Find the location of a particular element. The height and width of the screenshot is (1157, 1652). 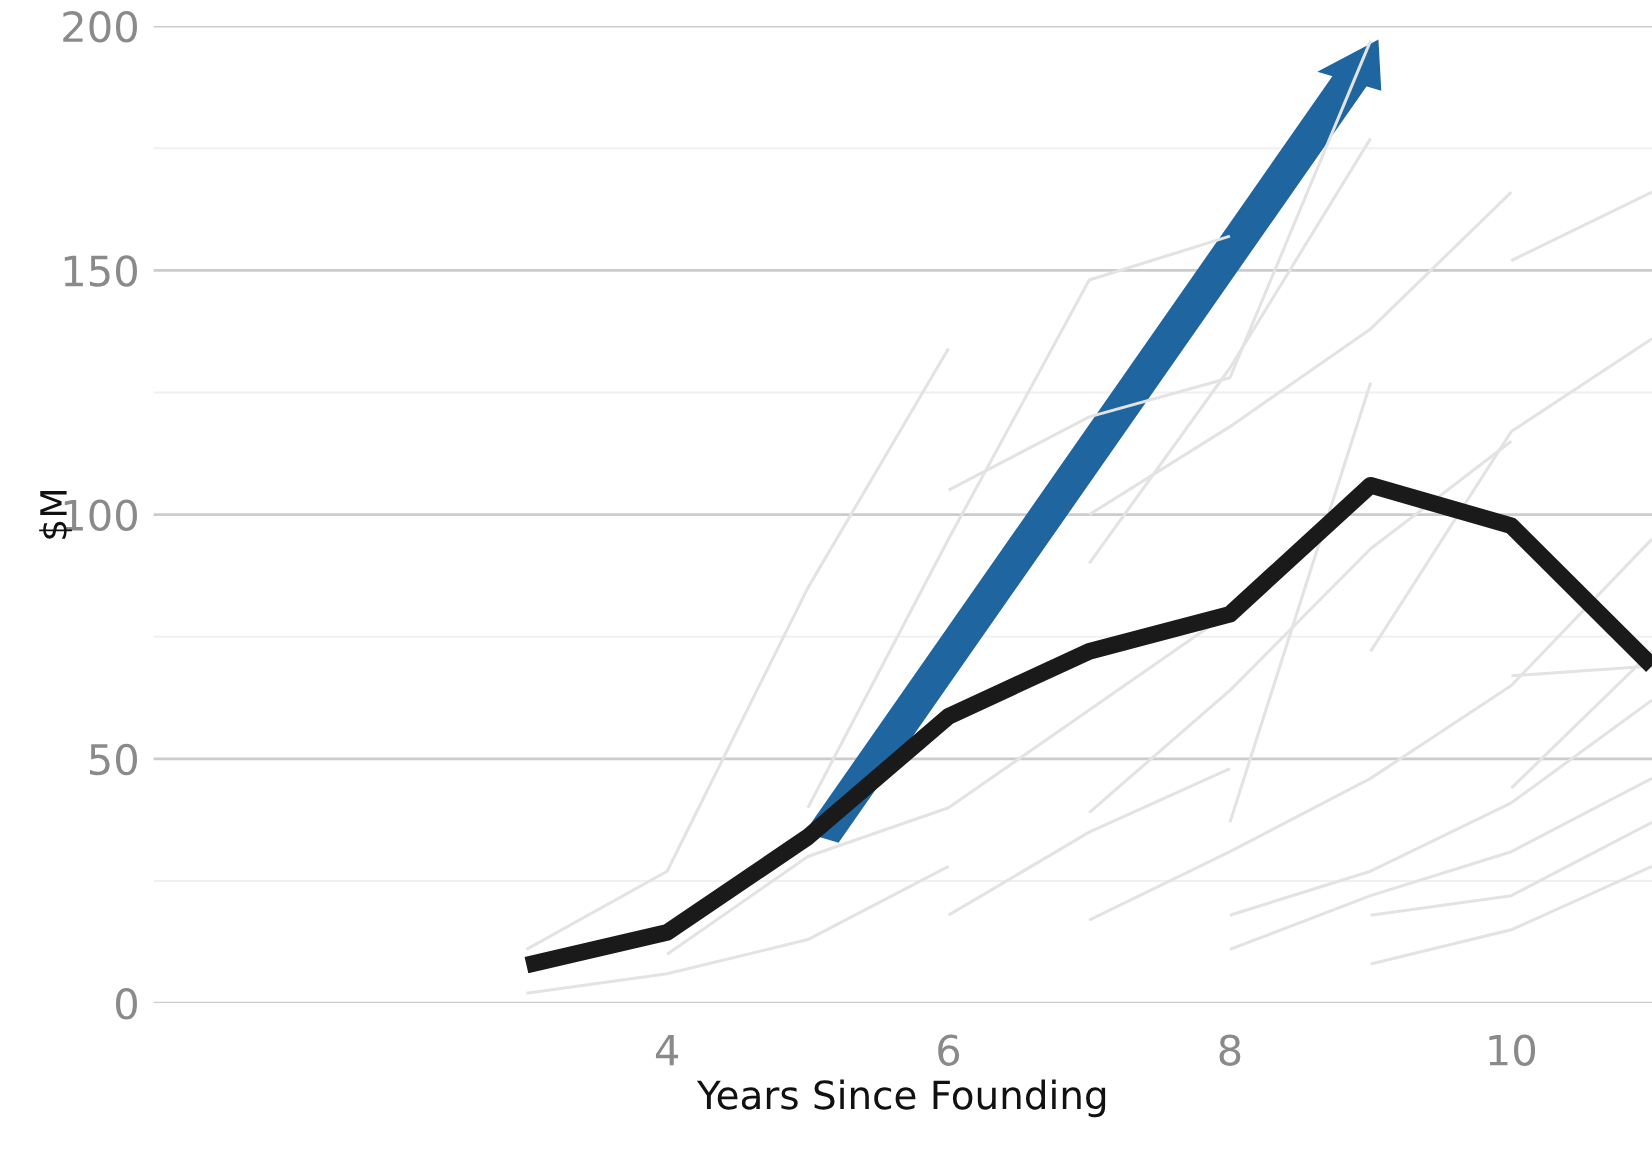

x-tick-label: 4 is located at coordinates (667, 1050).